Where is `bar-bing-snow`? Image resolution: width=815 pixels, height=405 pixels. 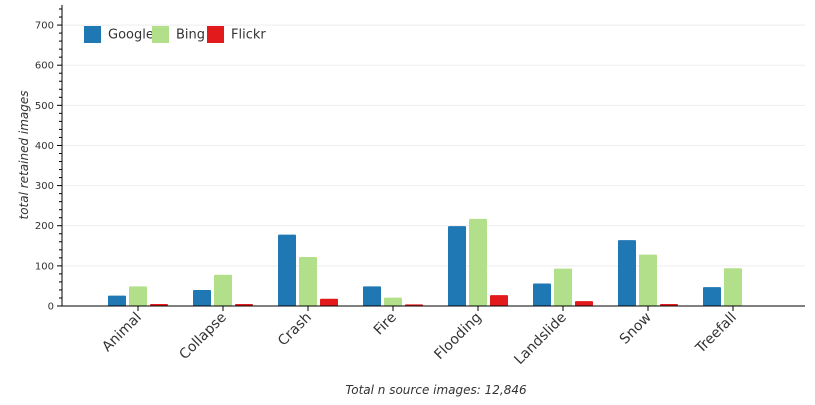 bar-bing-snow is located at coordinates (648, 280).